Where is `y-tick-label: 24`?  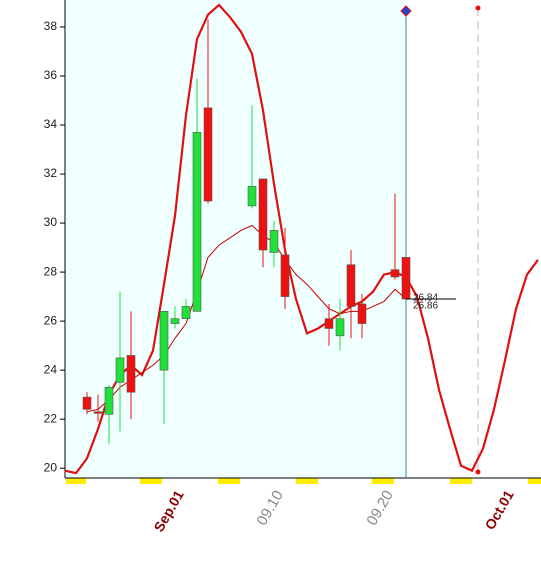
y-tick-label: 24 is located at coordinates (51, 369).